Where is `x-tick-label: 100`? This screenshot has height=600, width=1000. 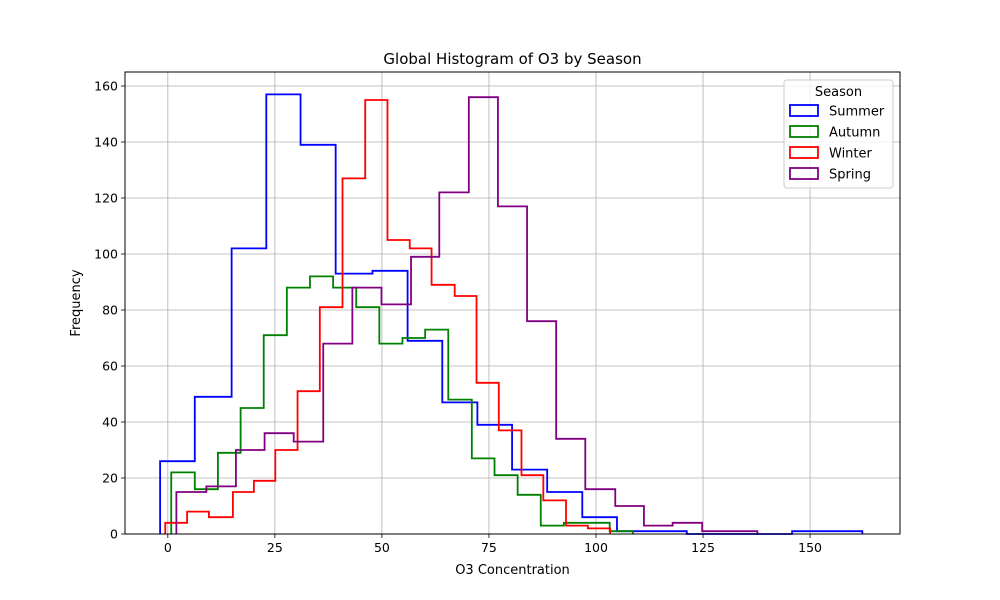
x-tick-label: 100 is located at coordinates (596, 547).